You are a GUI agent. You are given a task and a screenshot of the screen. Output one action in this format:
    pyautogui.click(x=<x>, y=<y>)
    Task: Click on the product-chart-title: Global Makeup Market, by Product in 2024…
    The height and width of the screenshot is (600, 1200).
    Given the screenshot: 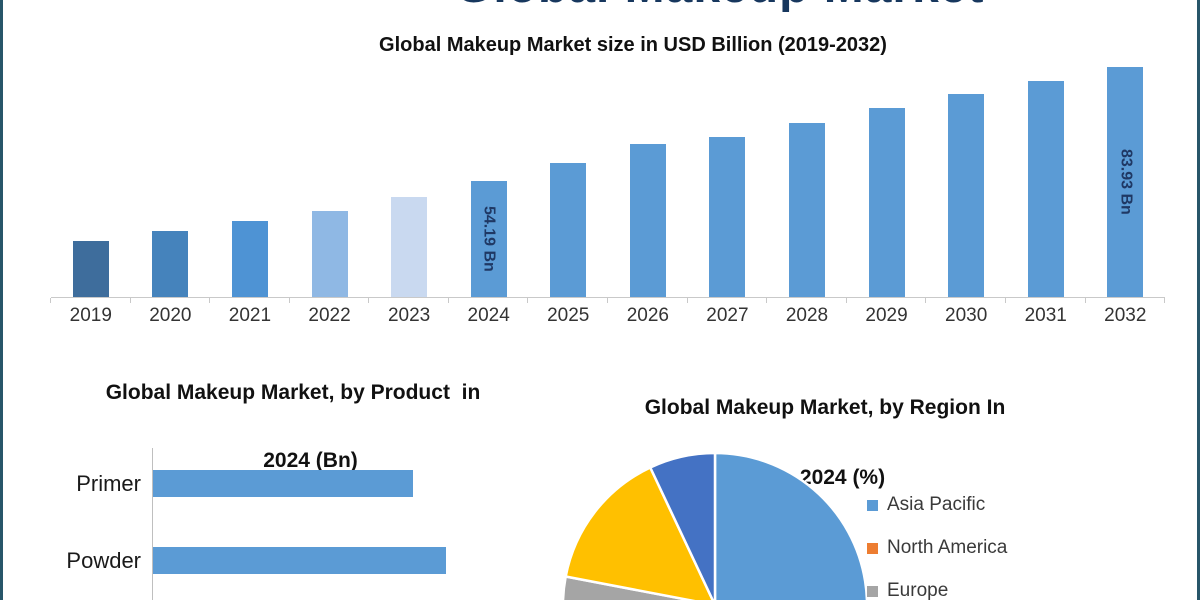 What is the action you would take?
    pyautogui.click(x=293, y=427)
    